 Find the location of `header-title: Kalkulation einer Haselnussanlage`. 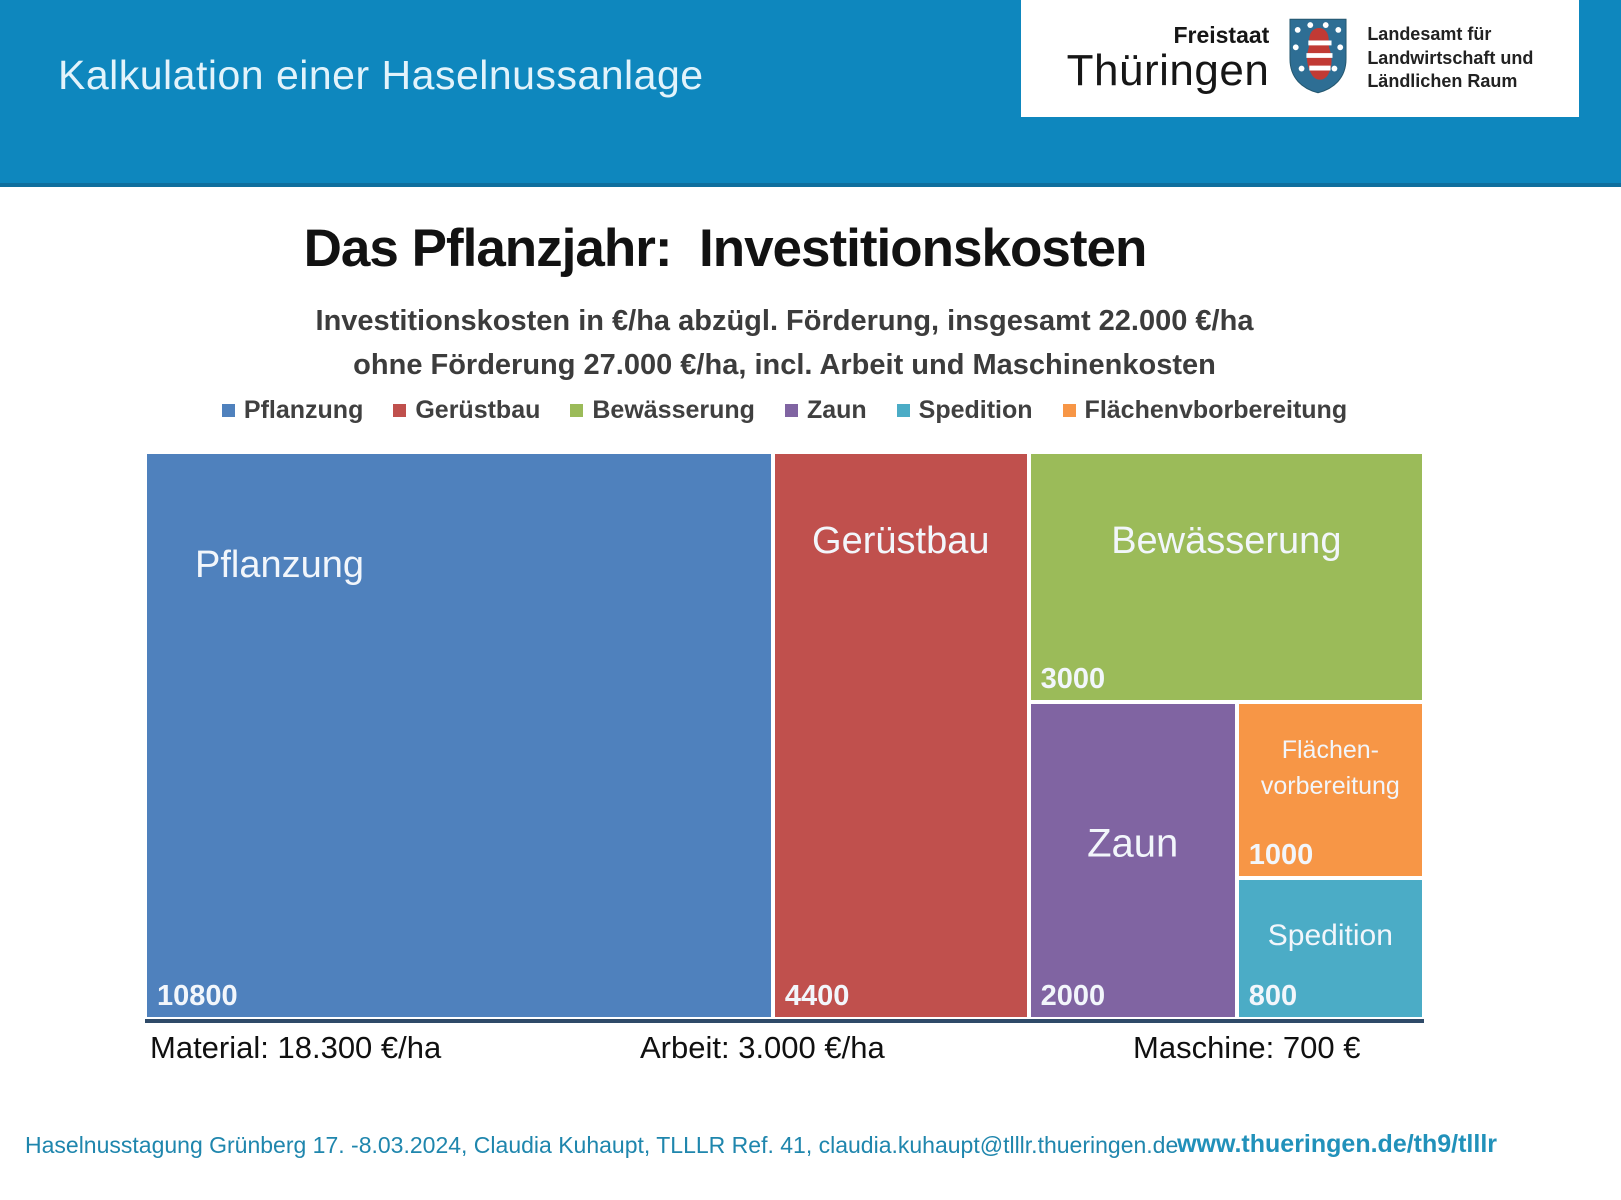

header-title: Kalkulation einer Haselnussanlage is located at coordinates (381, 75).